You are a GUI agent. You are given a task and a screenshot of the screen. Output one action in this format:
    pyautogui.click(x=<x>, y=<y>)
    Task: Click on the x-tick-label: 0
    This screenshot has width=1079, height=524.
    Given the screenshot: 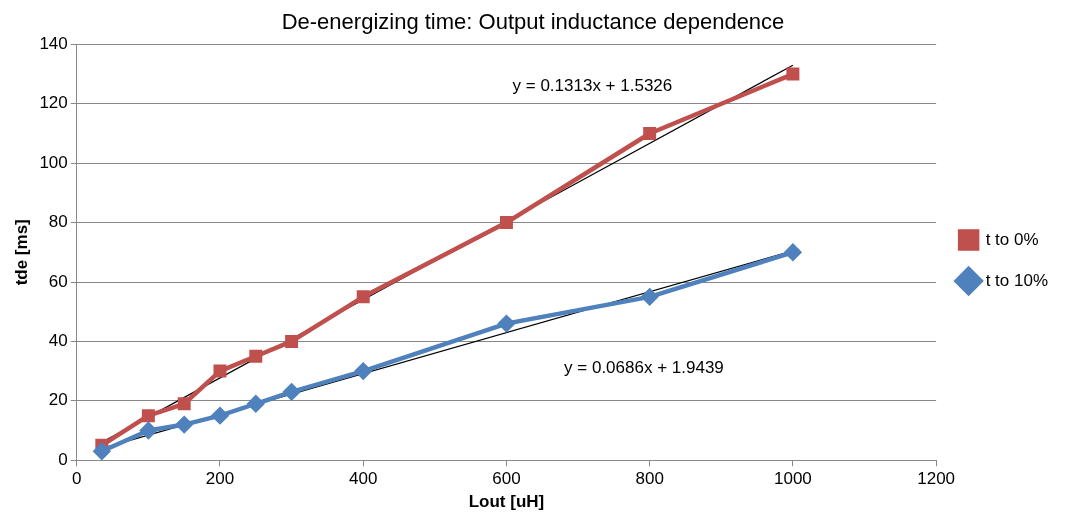 What is the action you would take?
    pyautogui.click(x=77, y=479)
    